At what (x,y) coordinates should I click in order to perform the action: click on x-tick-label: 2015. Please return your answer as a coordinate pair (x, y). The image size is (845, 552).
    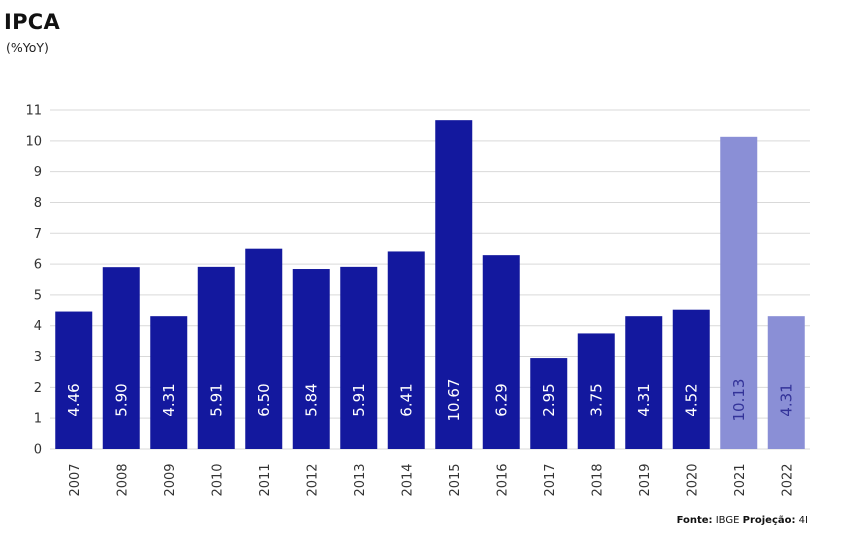
    Looking at the image, I should click on (455, 479).